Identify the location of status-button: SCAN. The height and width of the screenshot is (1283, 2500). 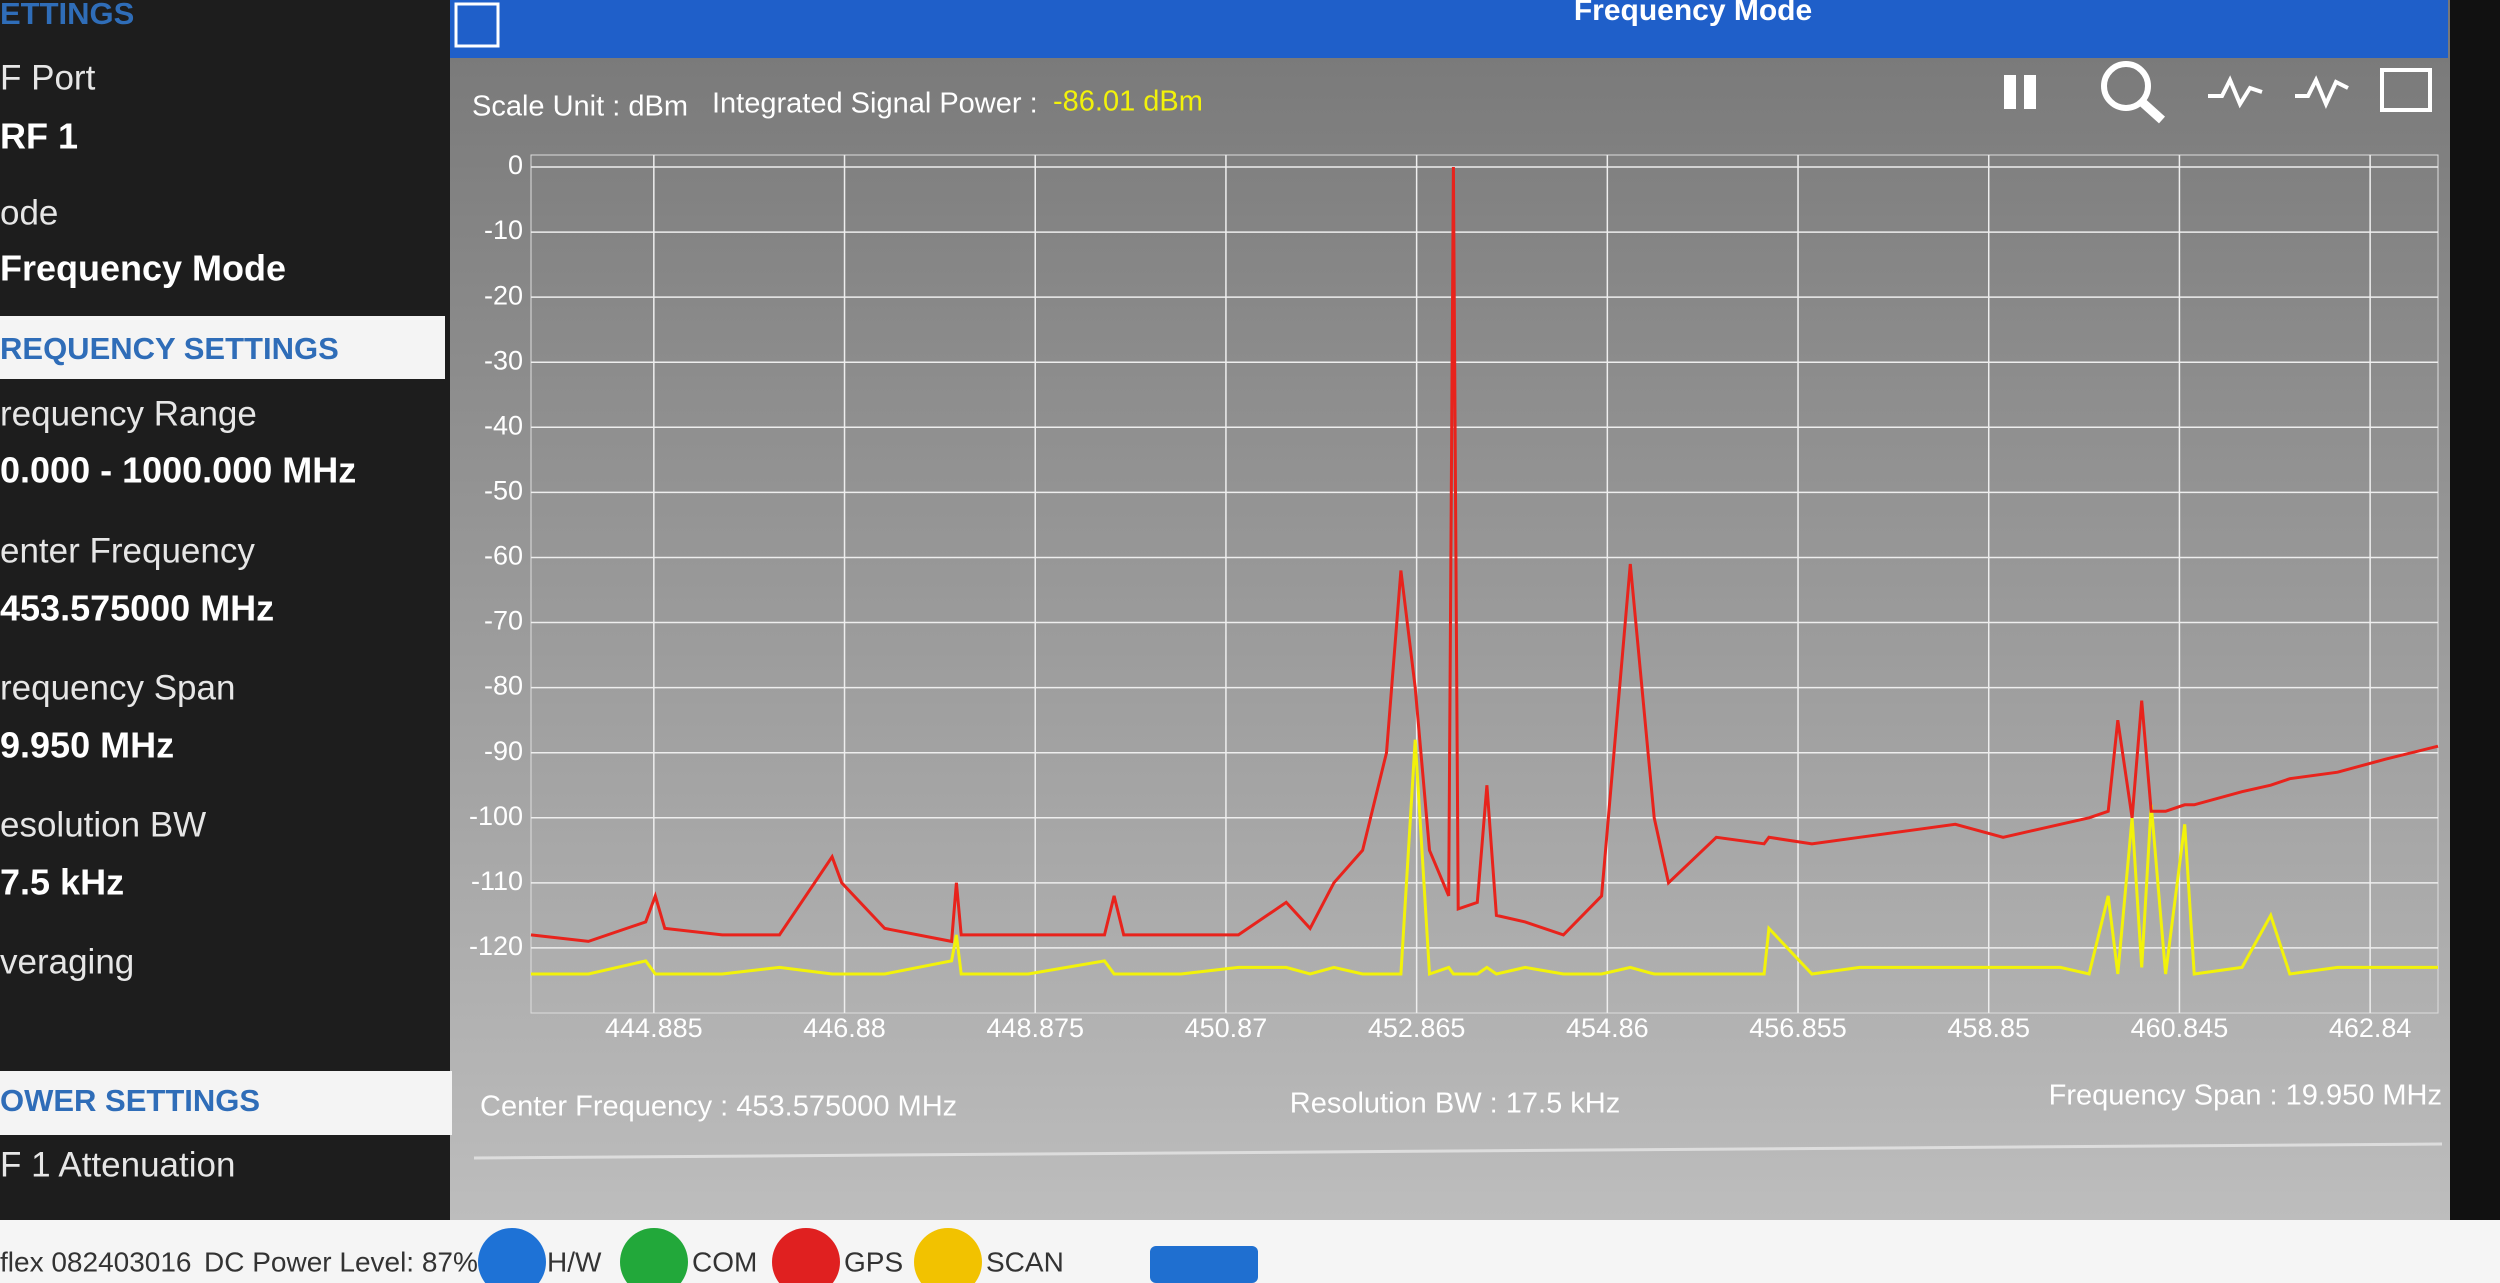
(1025, 1261).